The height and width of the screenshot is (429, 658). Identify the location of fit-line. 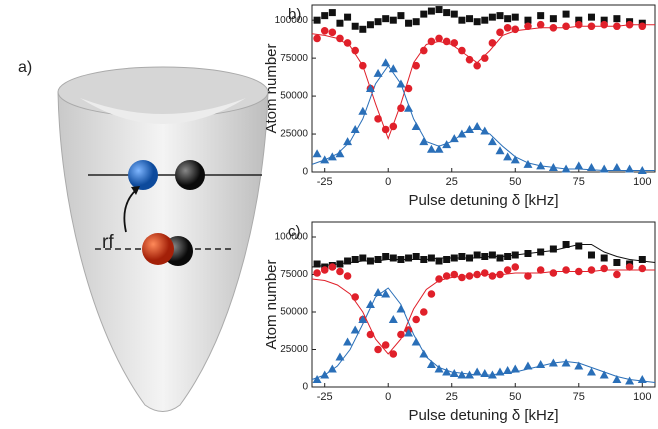
(483, 312).